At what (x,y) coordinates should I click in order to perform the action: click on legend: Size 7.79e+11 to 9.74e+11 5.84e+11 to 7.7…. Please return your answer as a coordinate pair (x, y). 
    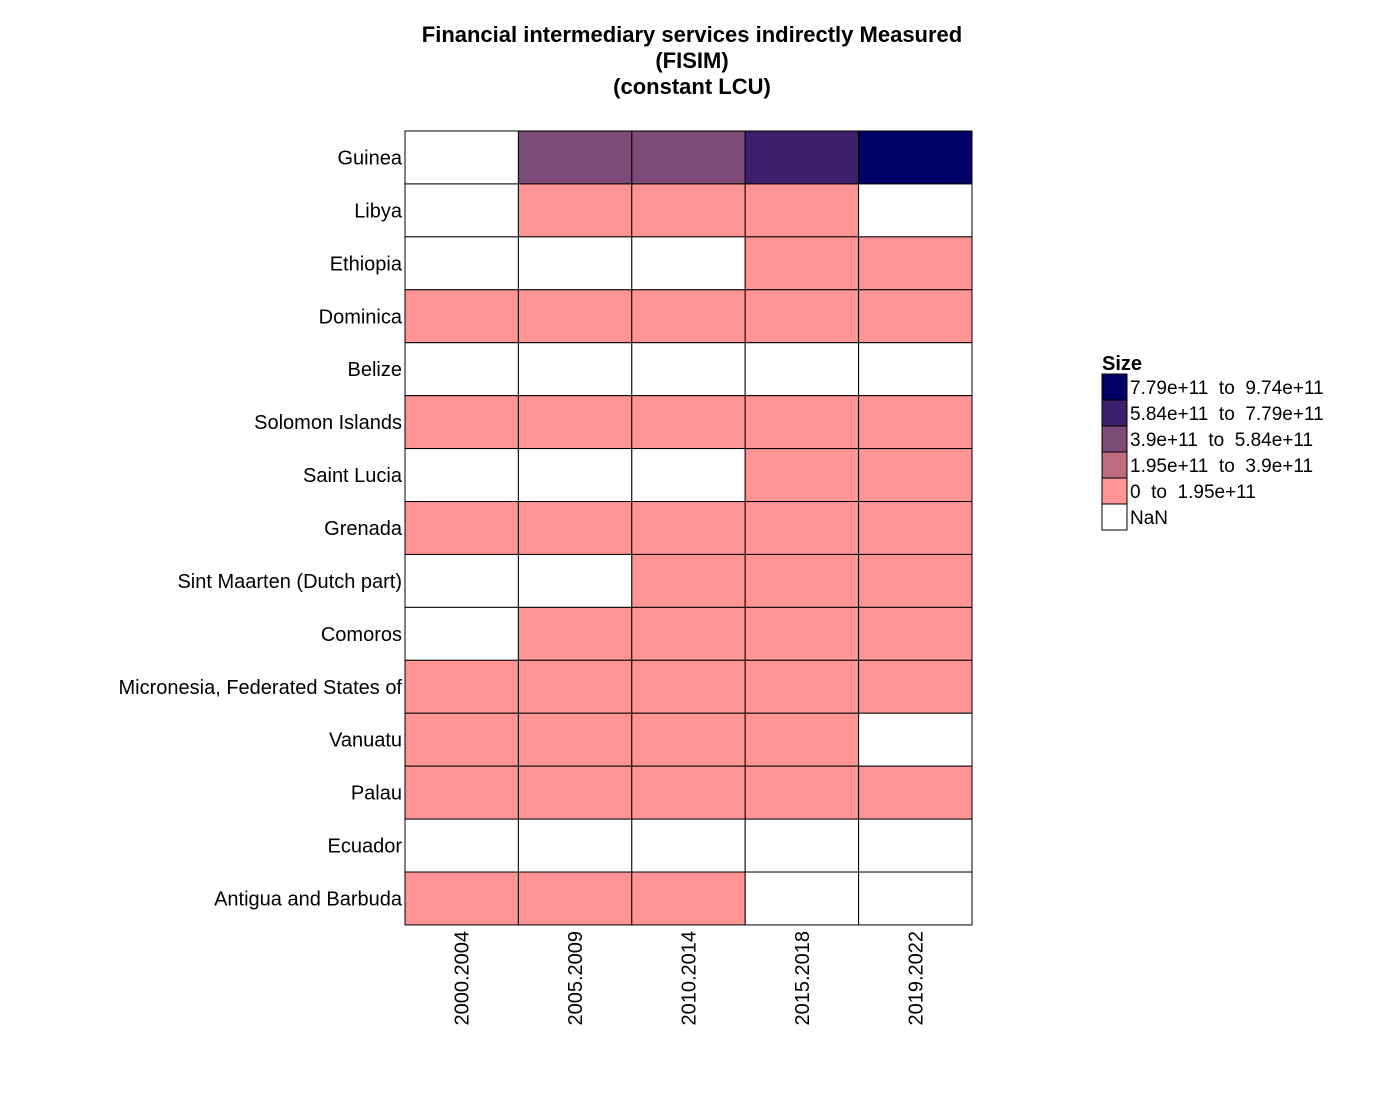
    Looking at the image, I should click on (1212, 442).